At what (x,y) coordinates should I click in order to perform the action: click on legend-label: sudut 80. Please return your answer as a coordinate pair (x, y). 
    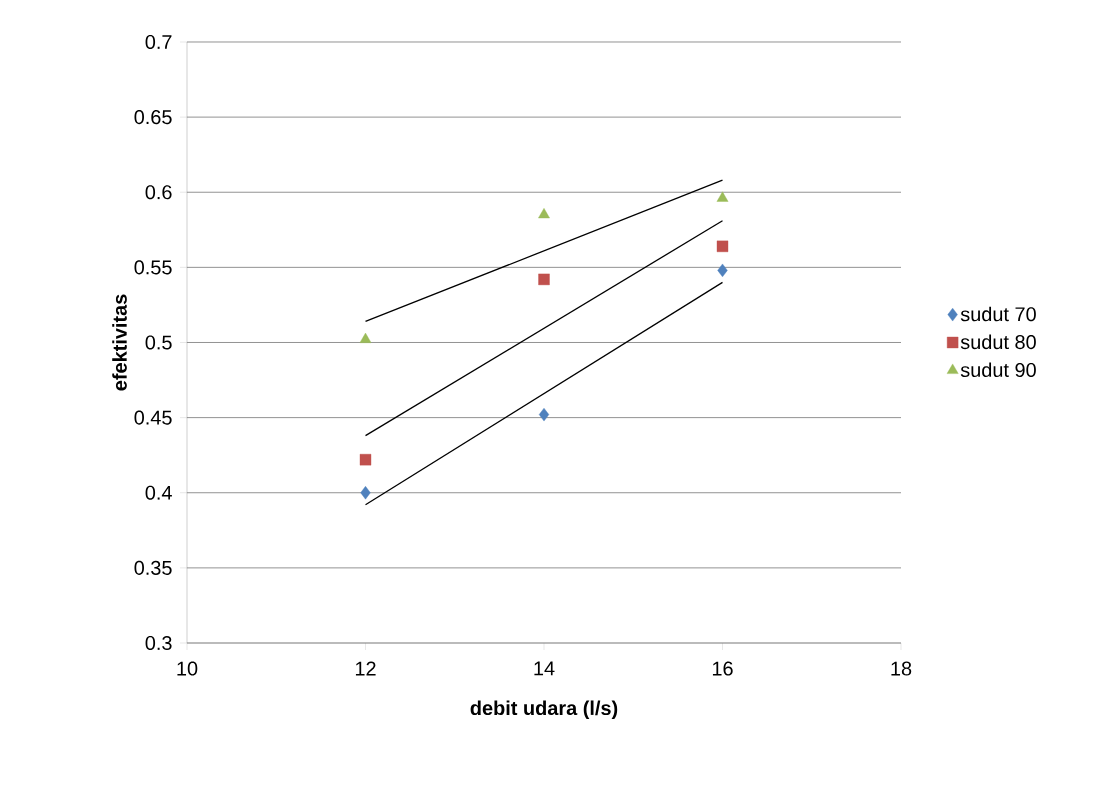
    Looking at the image, I should click on (998, 342).